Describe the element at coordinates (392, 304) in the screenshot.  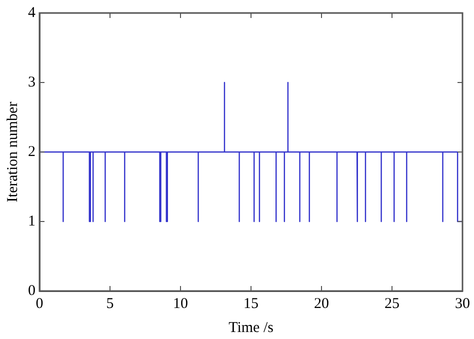
I see `x-tick-label: 25` at that location.